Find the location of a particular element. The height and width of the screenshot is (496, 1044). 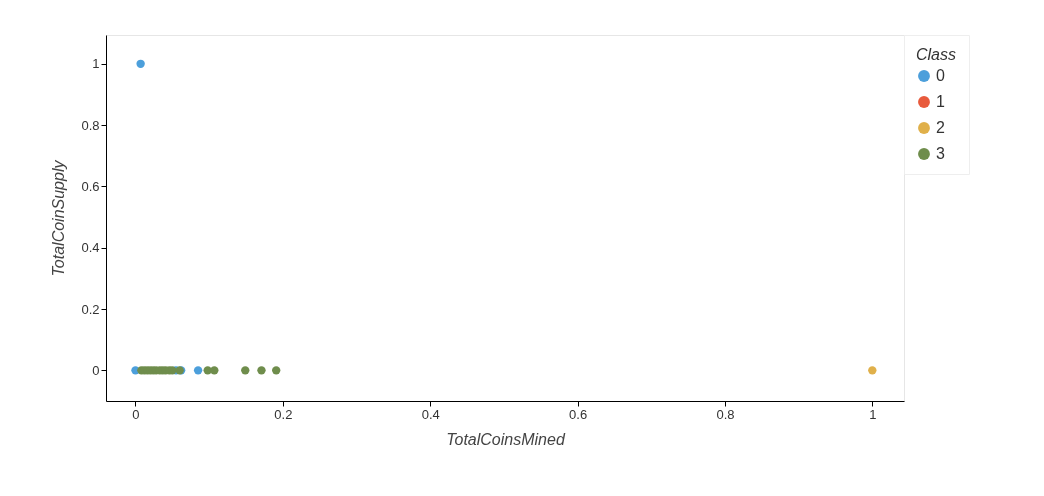

x-axis-title: TotalCoinsMined is located at coordinates (506, 439).